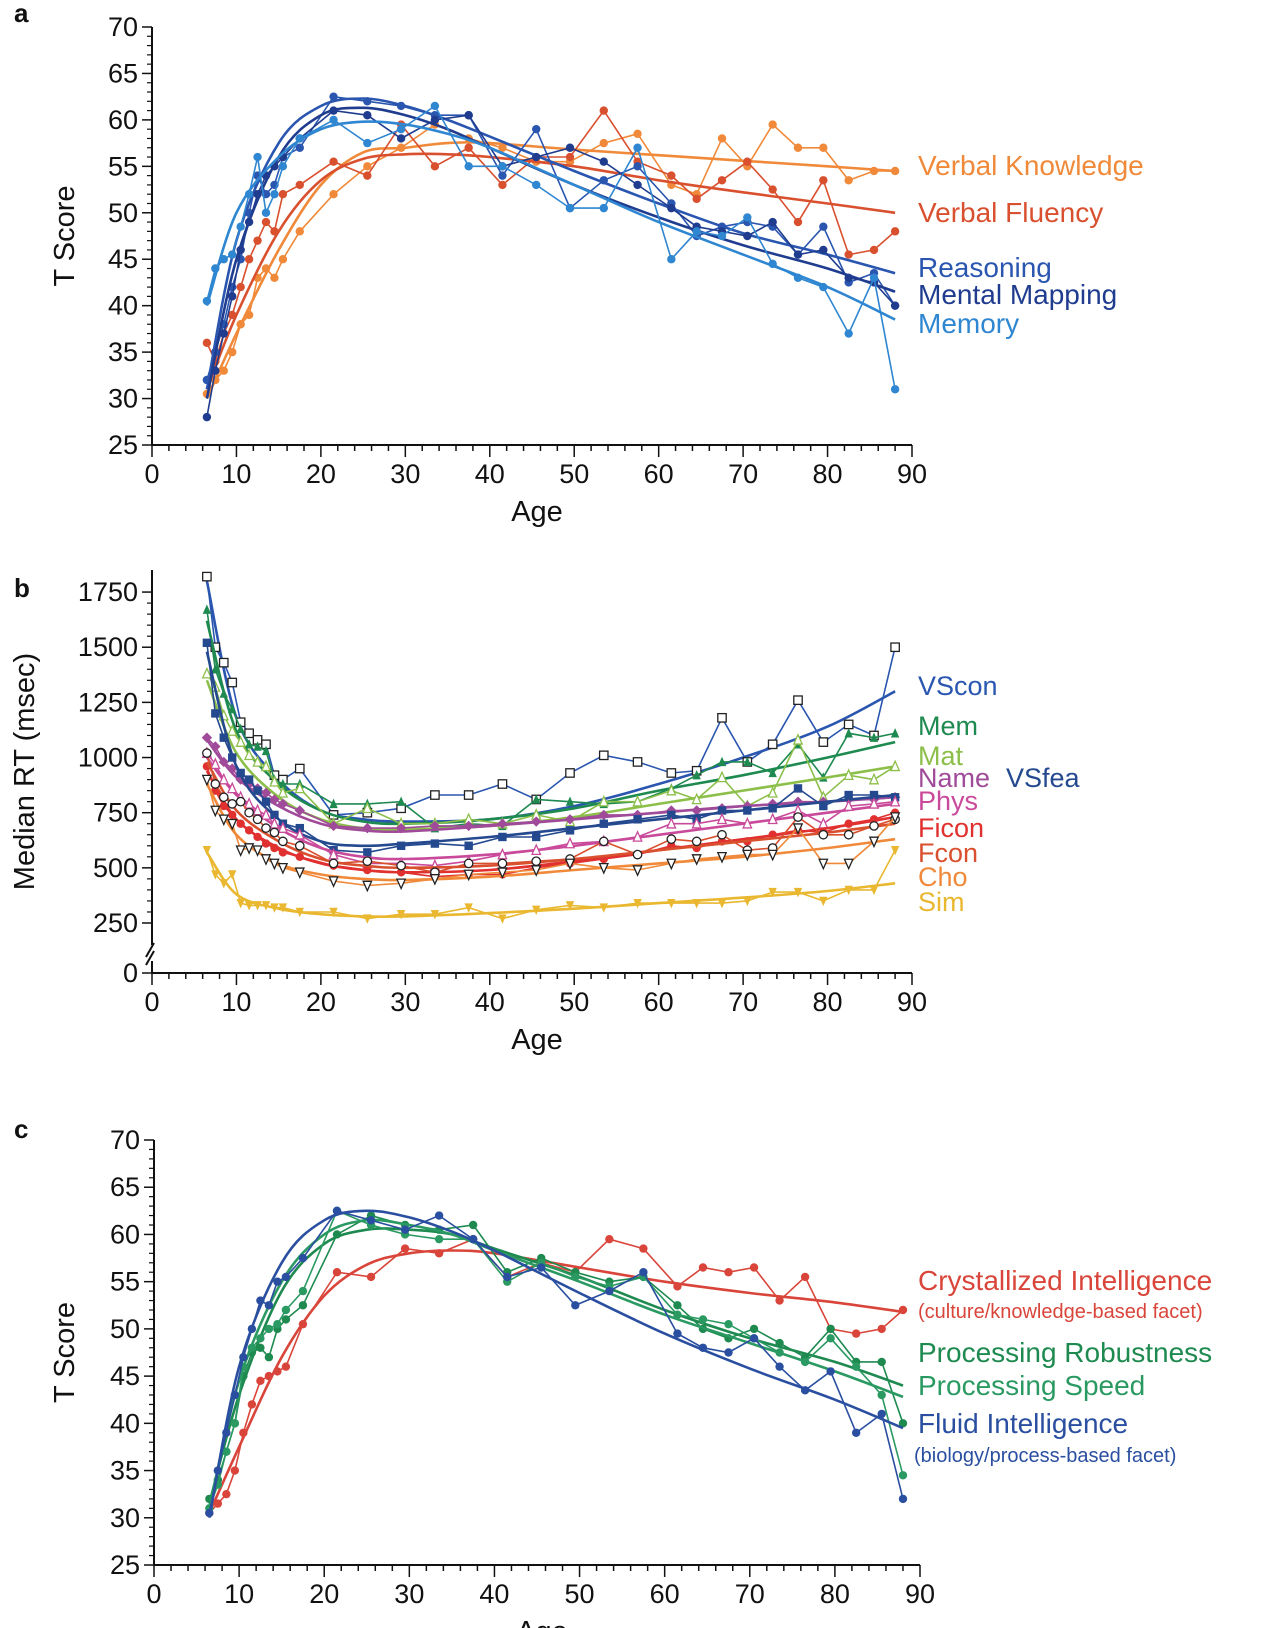 The height and width of the screenshot is (1628, 1272). What do you see at coordinates (537, 512) in the screenshot?
I see `x-axis-label: Age` at bounding box center [537, 512].